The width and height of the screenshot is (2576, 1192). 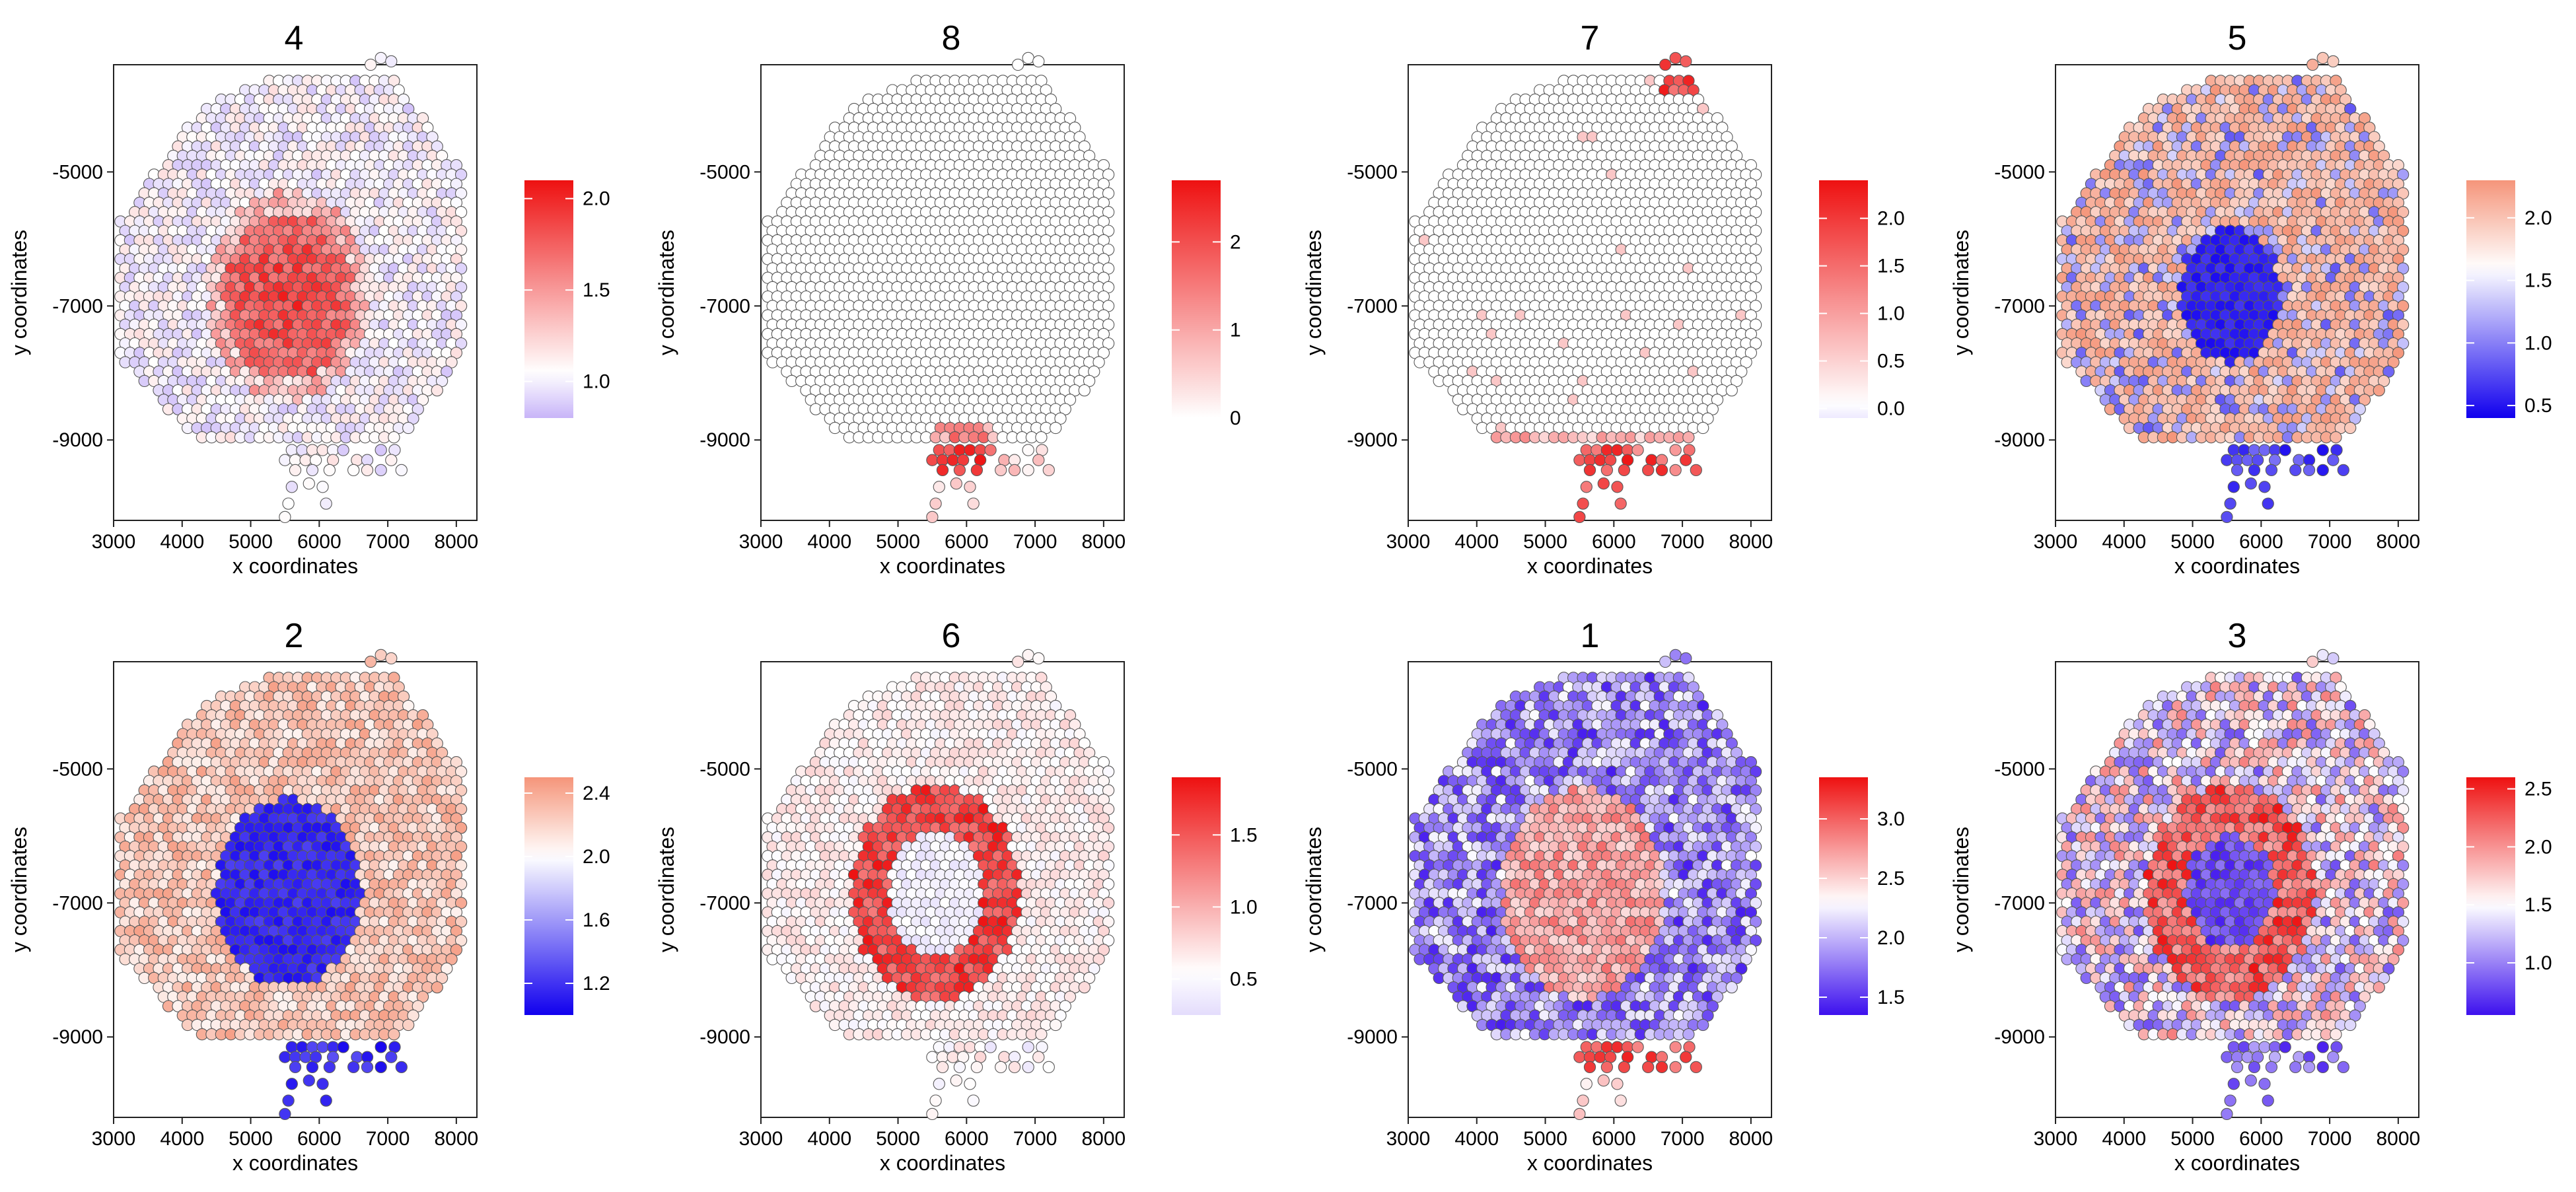 What do you see at coordinates (296, 566) in the screenshot?
I see `x-axis-label: x coordinates` at bounding box center [296, 566].